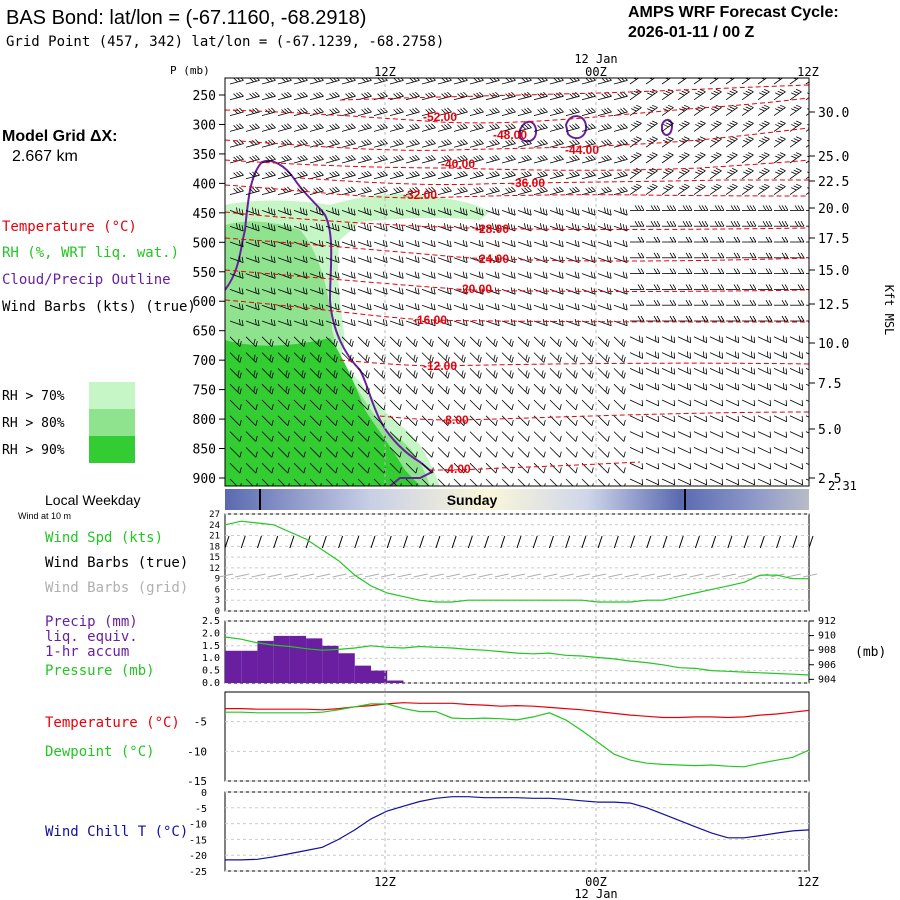 This screenshot has height=900, width=900. I want to click on temperature-contour-label: -48.00, so click(510, 135).